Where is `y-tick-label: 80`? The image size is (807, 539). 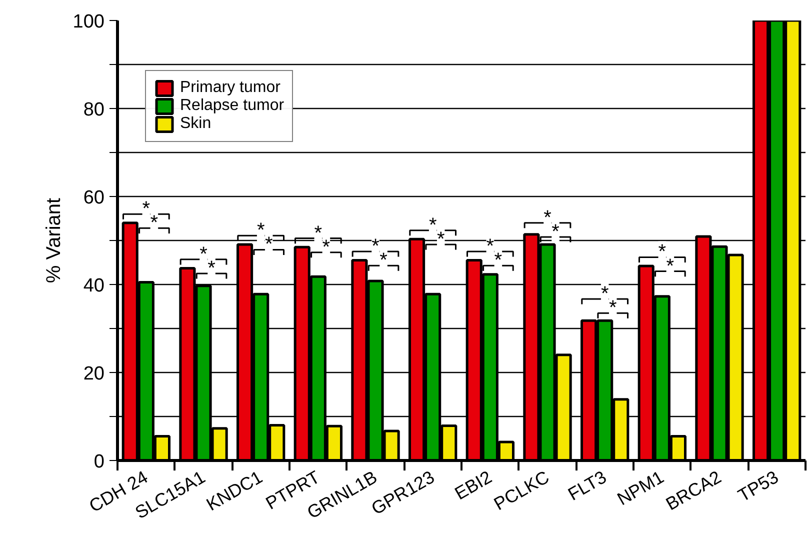
y-tick-label: 80 is located at coordinates (94, 110).